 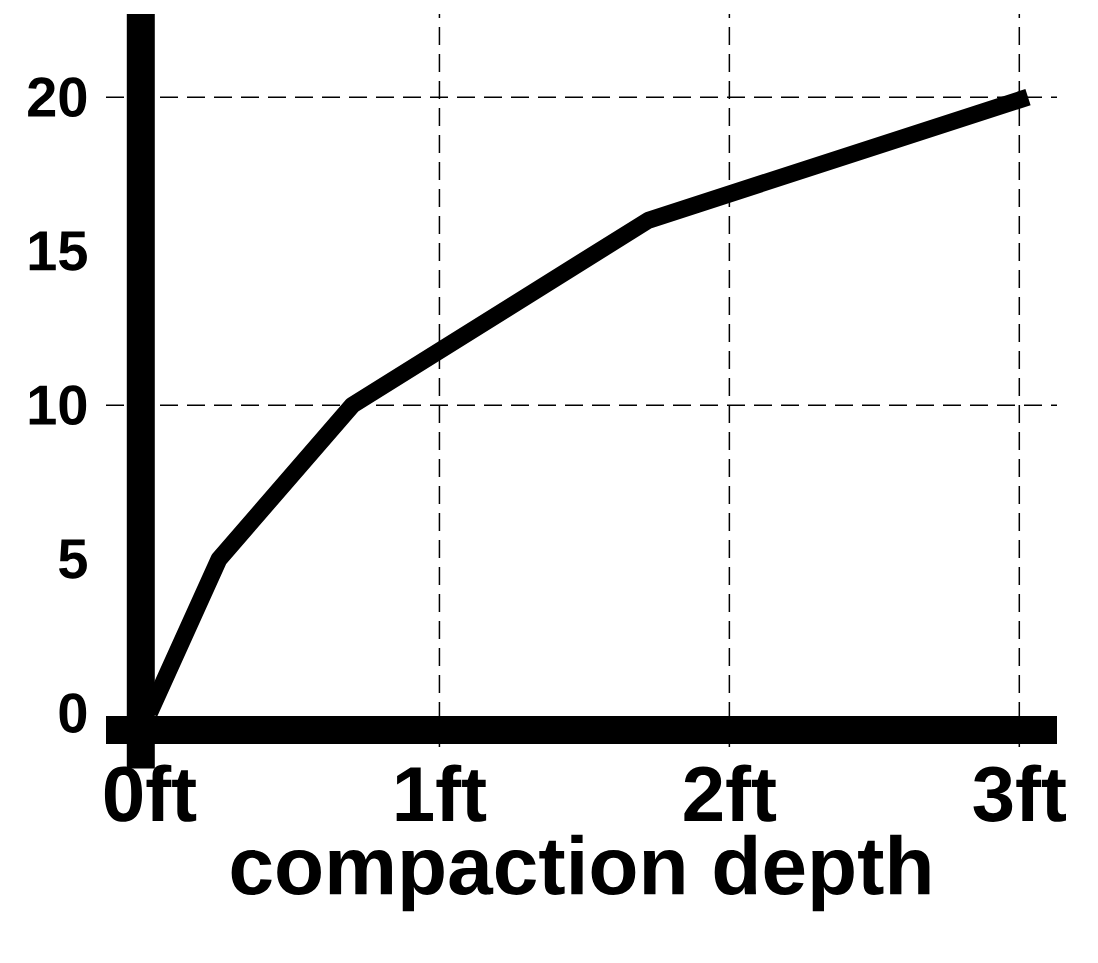 I want to click on y-tick-label: 20, so click(x=57, y=97).